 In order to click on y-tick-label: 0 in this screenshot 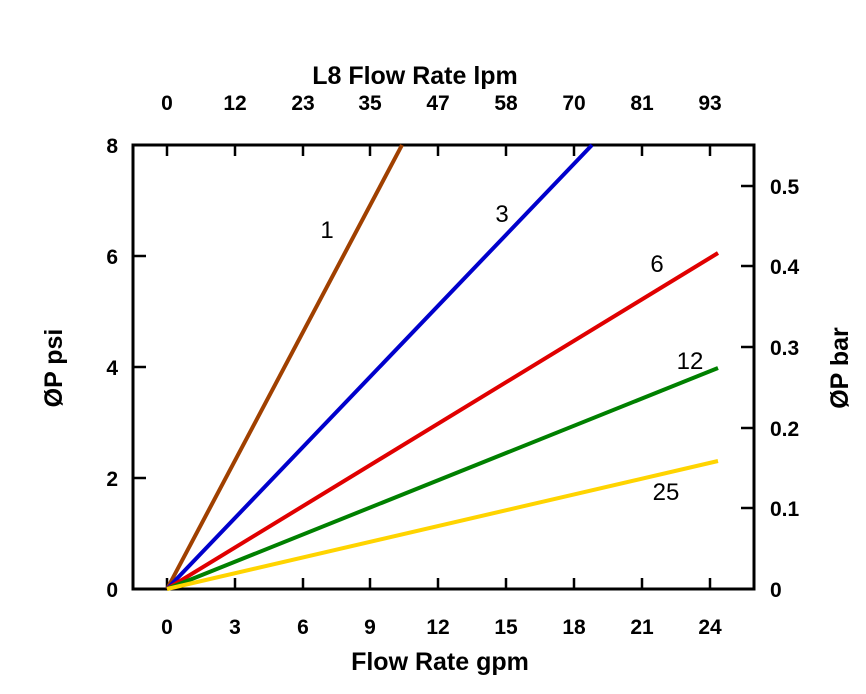, I will do `click(112, 590)`.